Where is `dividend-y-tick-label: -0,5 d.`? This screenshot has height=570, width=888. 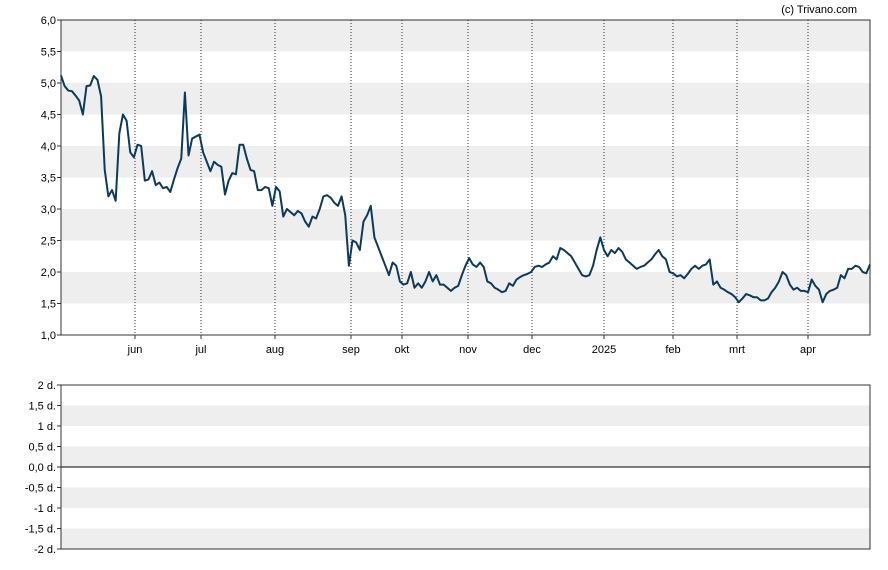 dividend-y-tick-label: -0,5 d. is located at coordinates (40, 489).